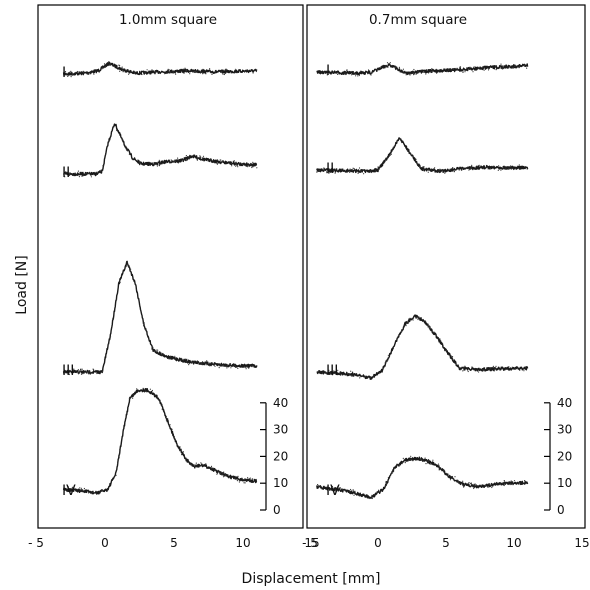 This screenshot has width=590, height=590. Describe the element at coordinates (422, 69) in the screenshot. I see `trace-I` at that location.